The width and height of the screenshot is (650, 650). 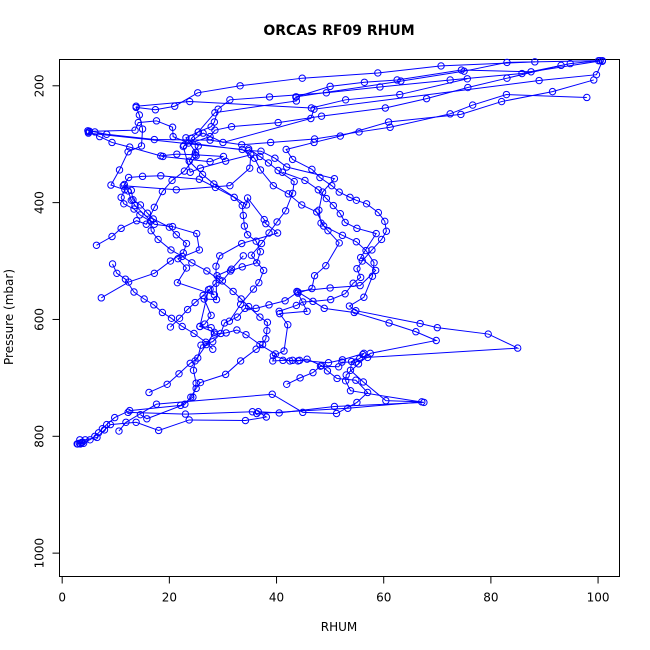 What do you see at coordinates (334, 590) in the screenshot?
I see `x-axis: 0 20 40 60 80 100` at bounding box center [334, 590].